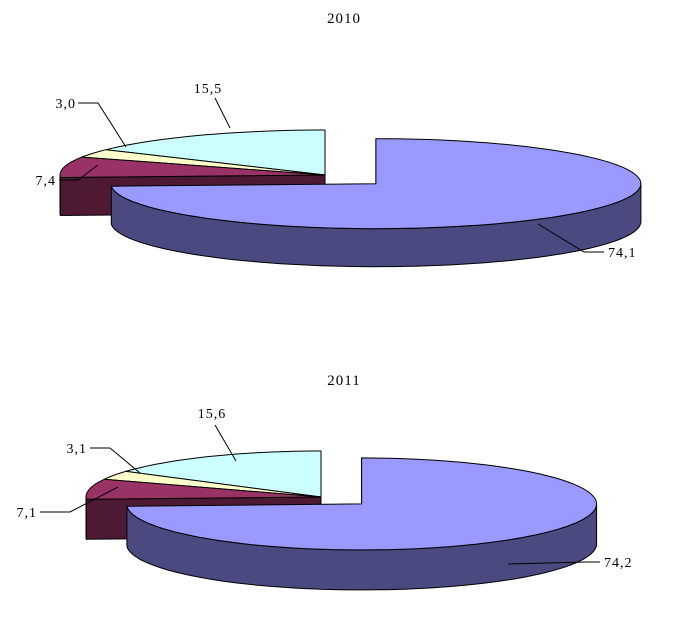 This screenshot has height=642, width=687. I want to click on data-label-3-0: 3,0, so click(66, 104).